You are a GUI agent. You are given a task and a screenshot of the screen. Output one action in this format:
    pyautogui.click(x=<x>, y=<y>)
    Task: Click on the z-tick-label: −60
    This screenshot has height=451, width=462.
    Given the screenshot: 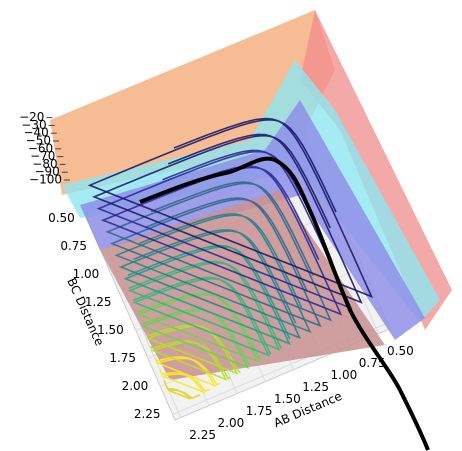 What is the action you would take?
    pyautogui.click(x=40, y=148)
    